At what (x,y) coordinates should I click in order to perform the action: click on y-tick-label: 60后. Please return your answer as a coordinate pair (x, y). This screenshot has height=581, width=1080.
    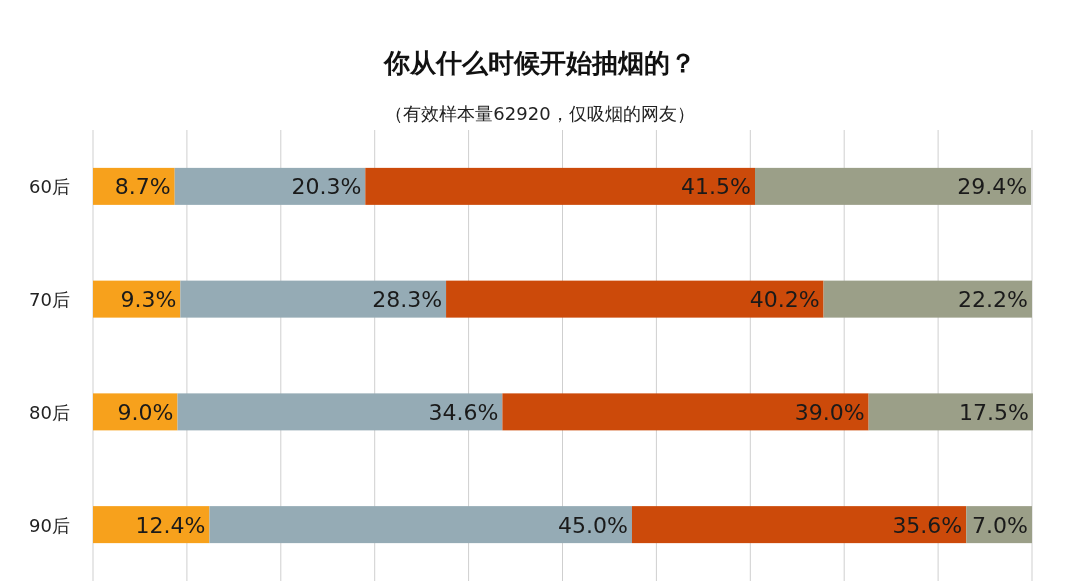
    Looking at the image, I should click on (49, 187).